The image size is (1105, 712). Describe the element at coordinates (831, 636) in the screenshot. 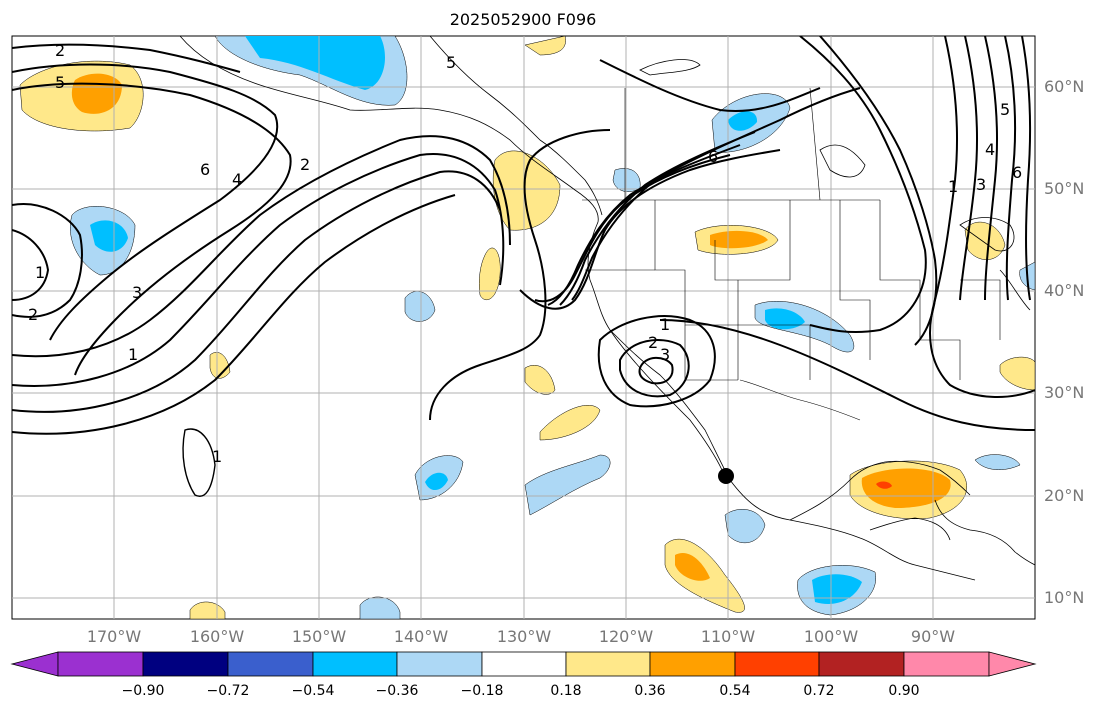

I see `lon-tick-label: 100°W` at that location.